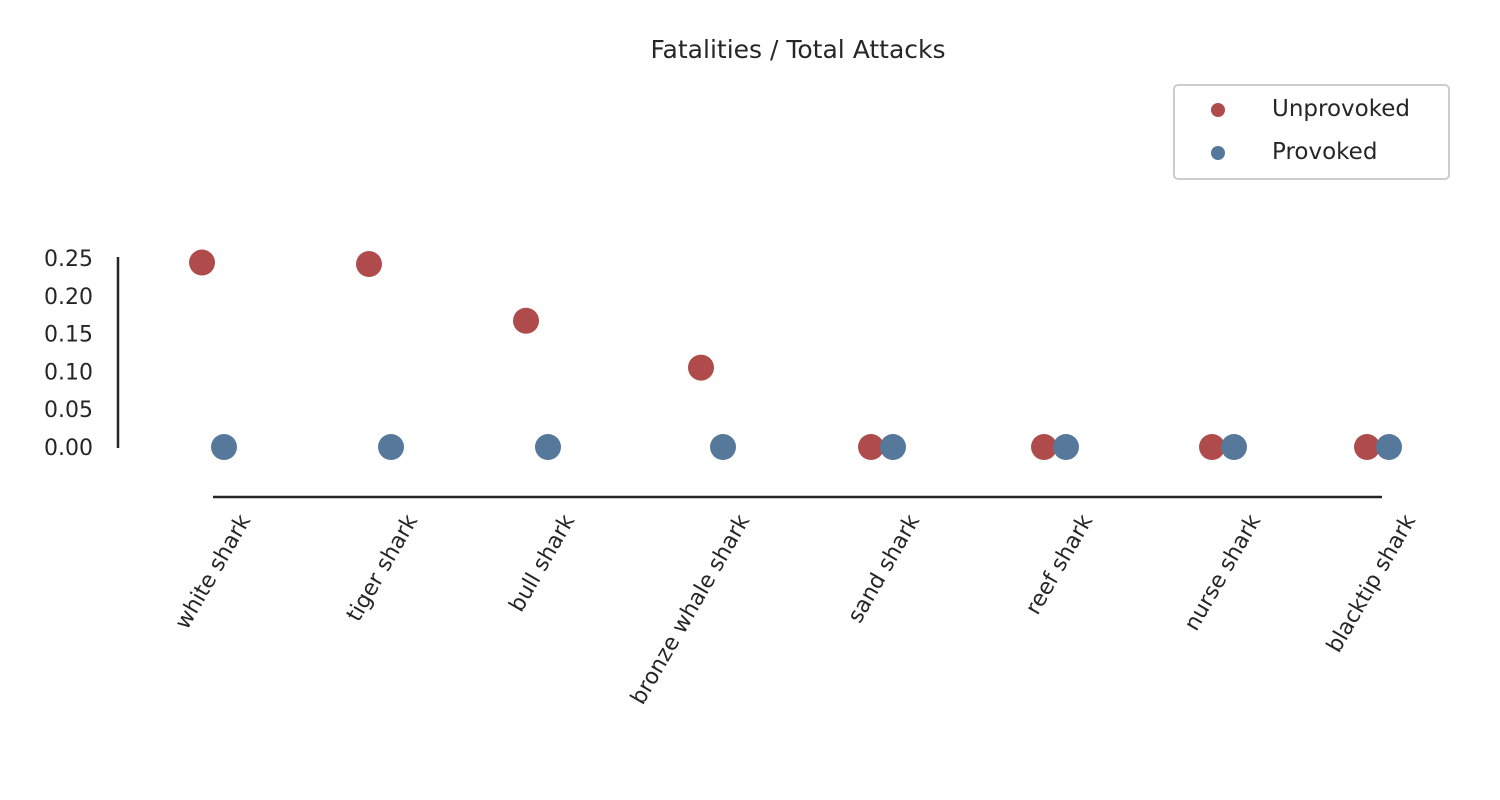 The image size is (1500, 800). I want to click on legend-frame, so click(1311, 132).